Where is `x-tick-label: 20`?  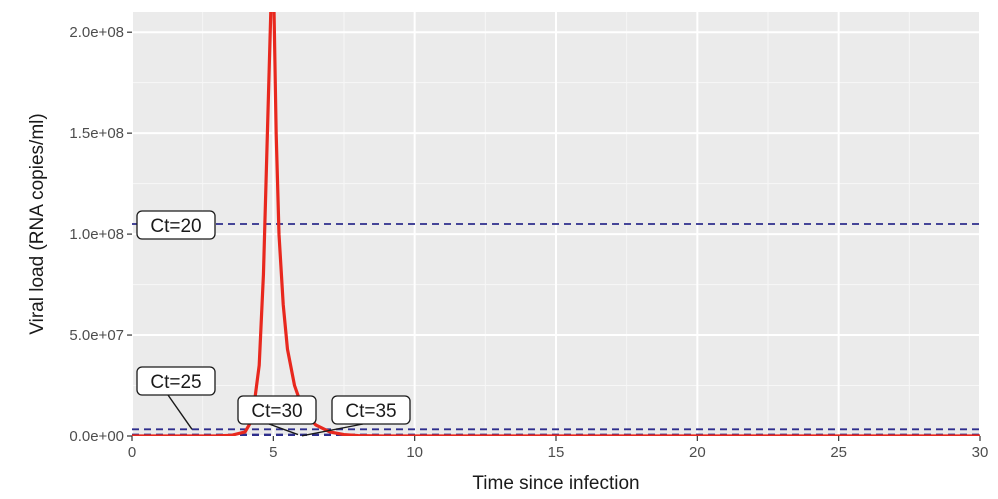 x-tick-label: 20 is located at coordinates (697, 452).